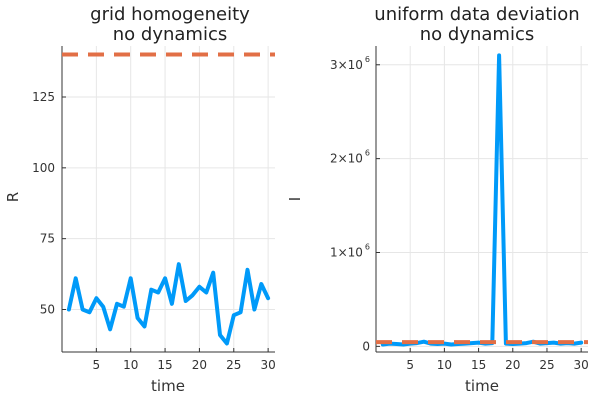 This screenshot has height=400, width=600. I want to click on y-tick-label: 1×10 6, so click(350, 251).